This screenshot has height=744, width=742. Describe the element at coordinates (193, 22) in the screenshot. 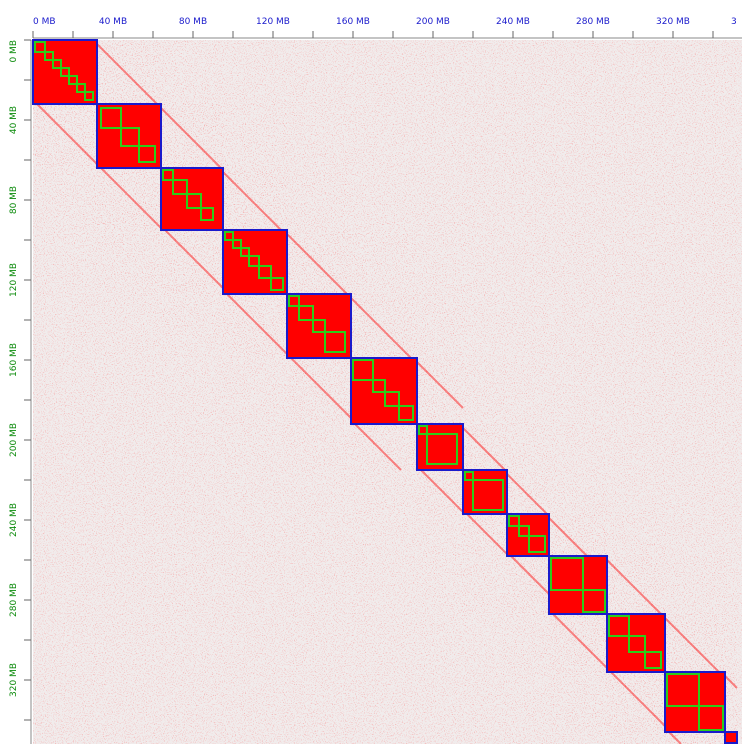

I see `top-axis-tick-label: 80 MB` at that location.